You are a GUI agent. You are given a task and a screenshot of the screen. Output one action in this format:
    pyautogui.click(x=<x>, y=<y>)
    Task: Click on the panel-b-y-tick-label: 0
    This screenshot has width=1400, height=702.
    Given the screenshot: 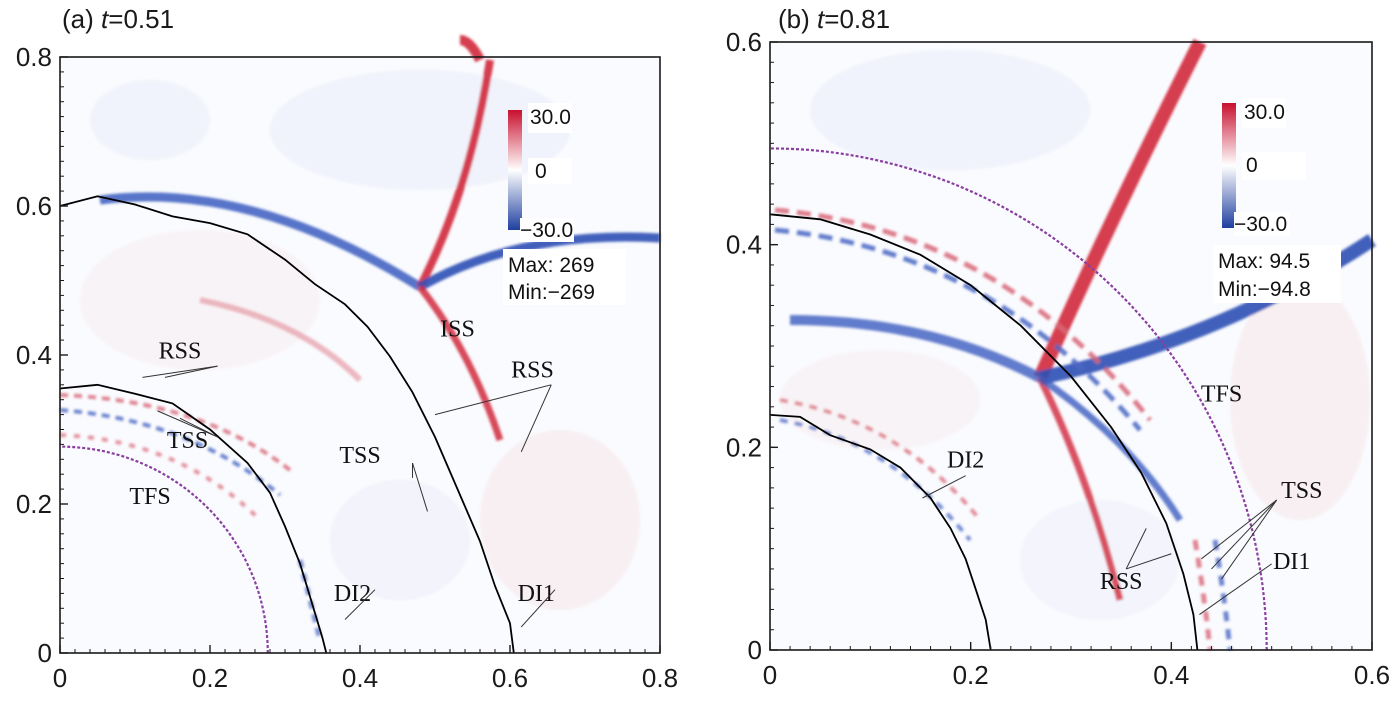 What is the action you would take?
    pyautogui.click(x=755, y=650)
    